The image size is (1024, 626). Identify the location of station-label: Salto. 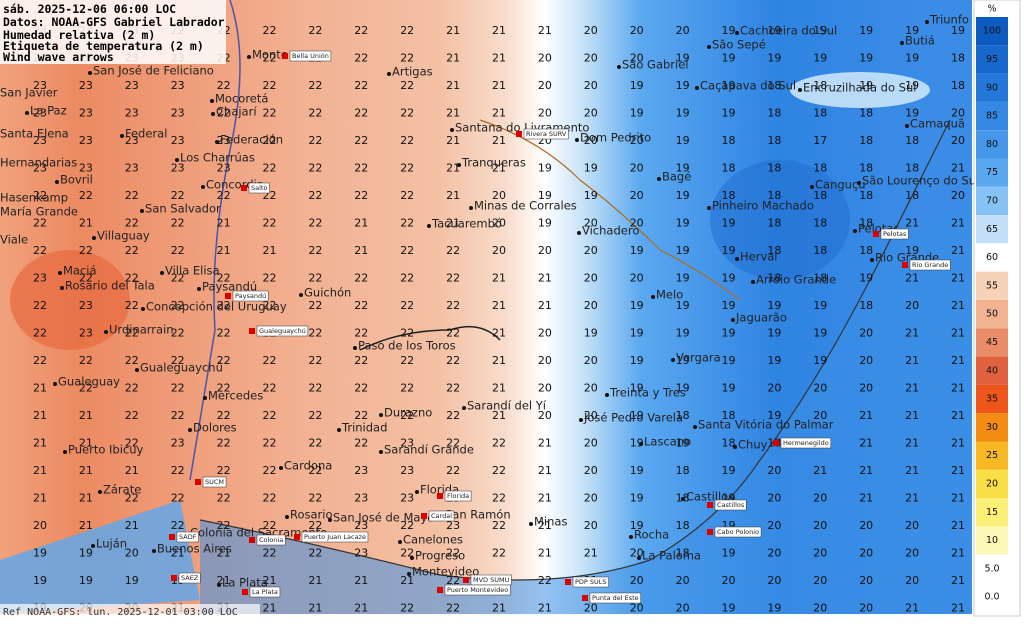
(259, 188).